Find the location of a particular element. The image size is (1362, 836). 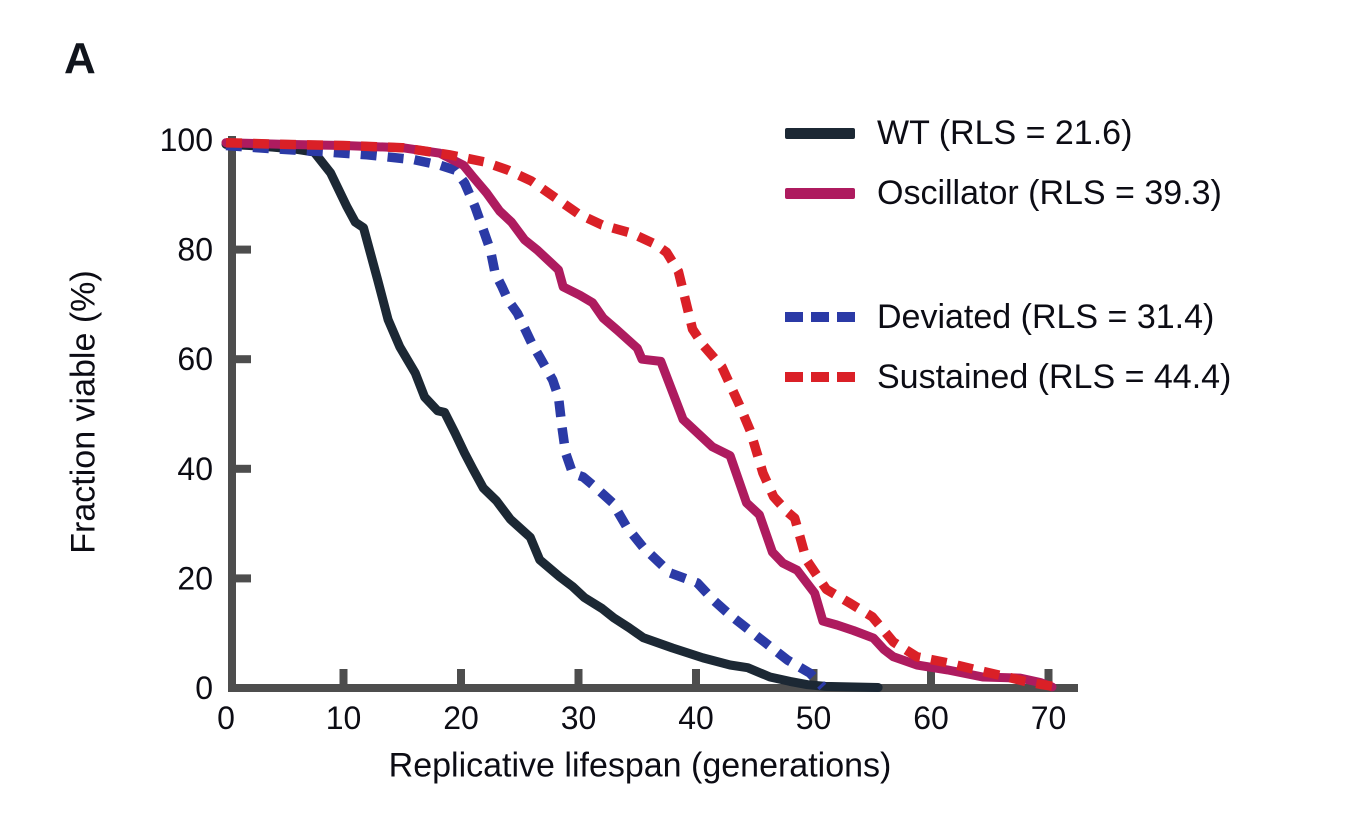

x-tick-label: 60 is located at coordinates (931, 718).